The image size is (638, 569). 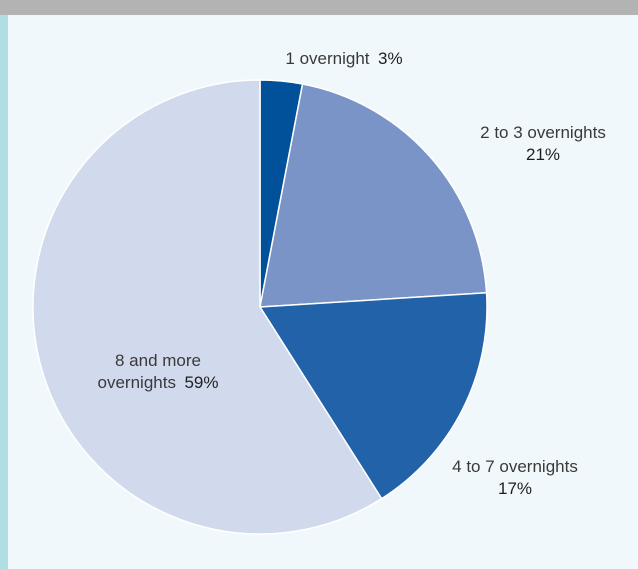 What do you see at coordinates (4, 292) in the screenshot?
I see `left-band` at bounding box center [4, 292].